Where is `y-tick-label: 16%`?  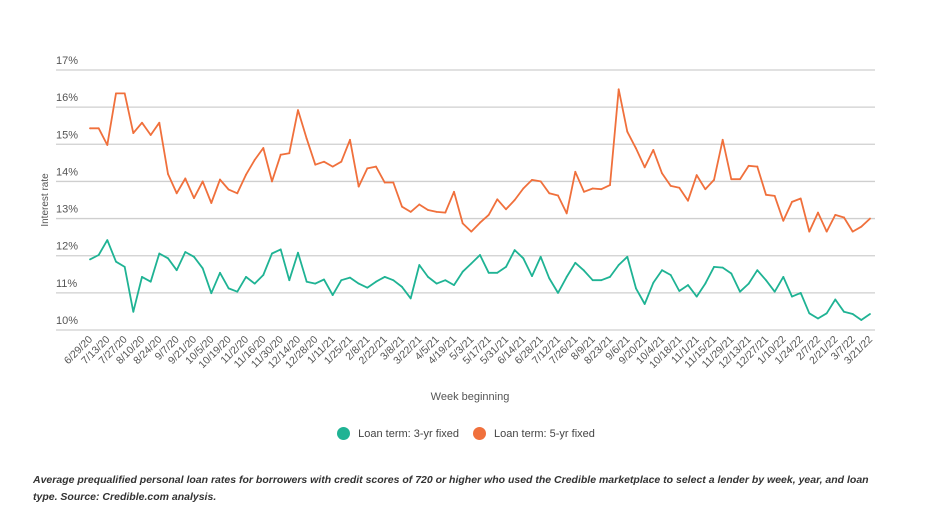
y-tick-label: 16% is located at coordinates (67, 98).